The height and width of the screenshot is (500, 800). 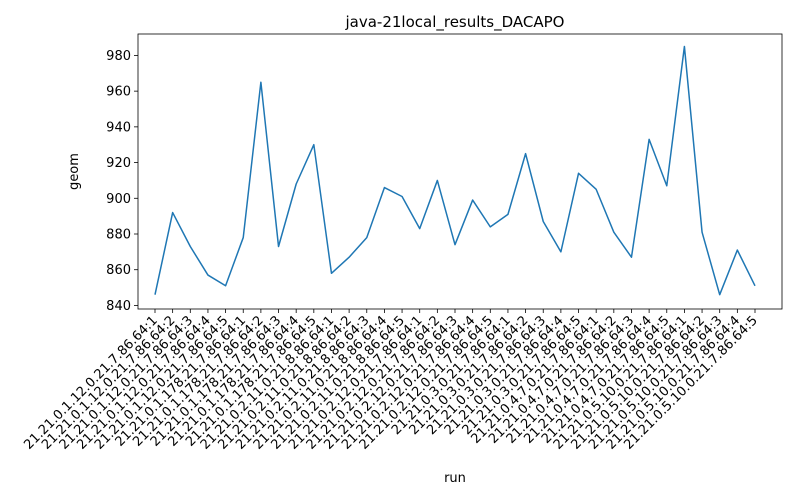 What do you see at coordinates (74, 171) in the screenshot?
I see `y-axis-title: geom` at bounding box center [74, 171].